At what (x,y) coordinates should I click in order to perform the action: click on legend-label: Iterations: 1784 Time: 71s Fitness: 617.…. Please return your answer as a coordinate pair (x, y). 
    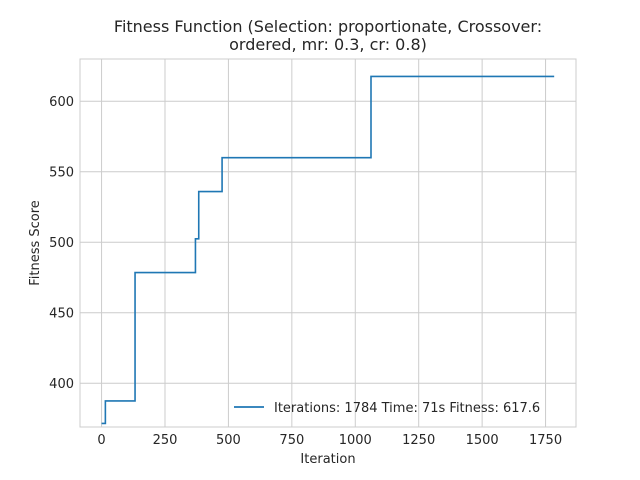
    Looking at the image, I should click on (407, 408).